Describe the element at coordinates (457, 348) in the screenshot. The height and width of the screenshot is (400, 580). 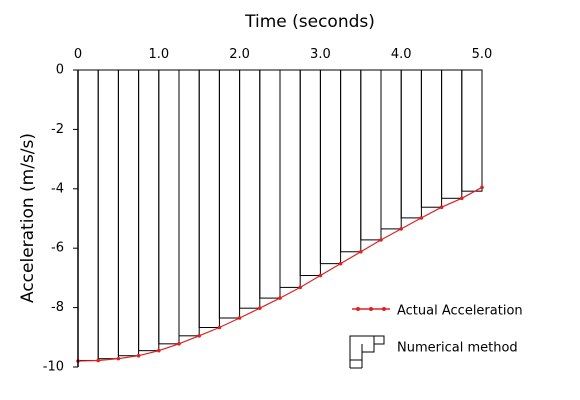
I see `legend-numerical-label: Numerical method` at that location.